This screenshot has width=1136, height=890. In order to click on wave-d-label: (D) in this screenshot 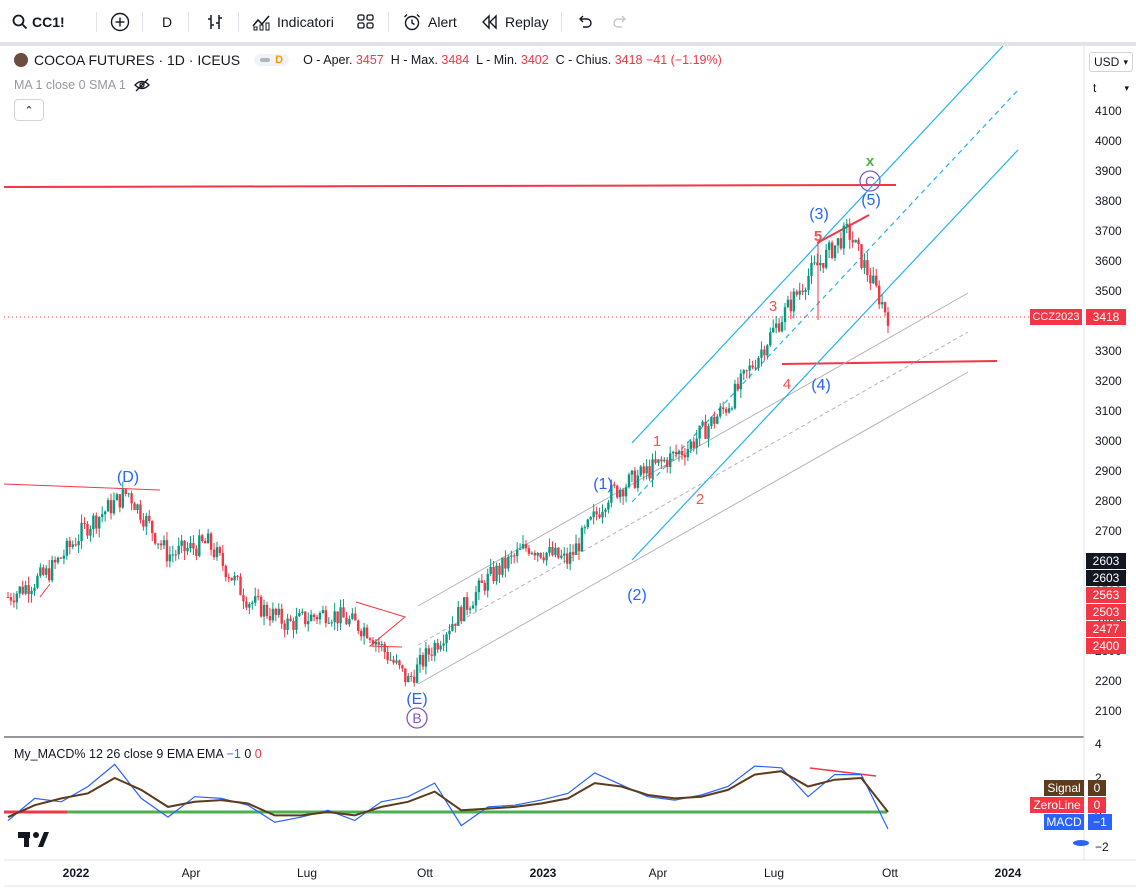, I will do `click(128, 477)`.